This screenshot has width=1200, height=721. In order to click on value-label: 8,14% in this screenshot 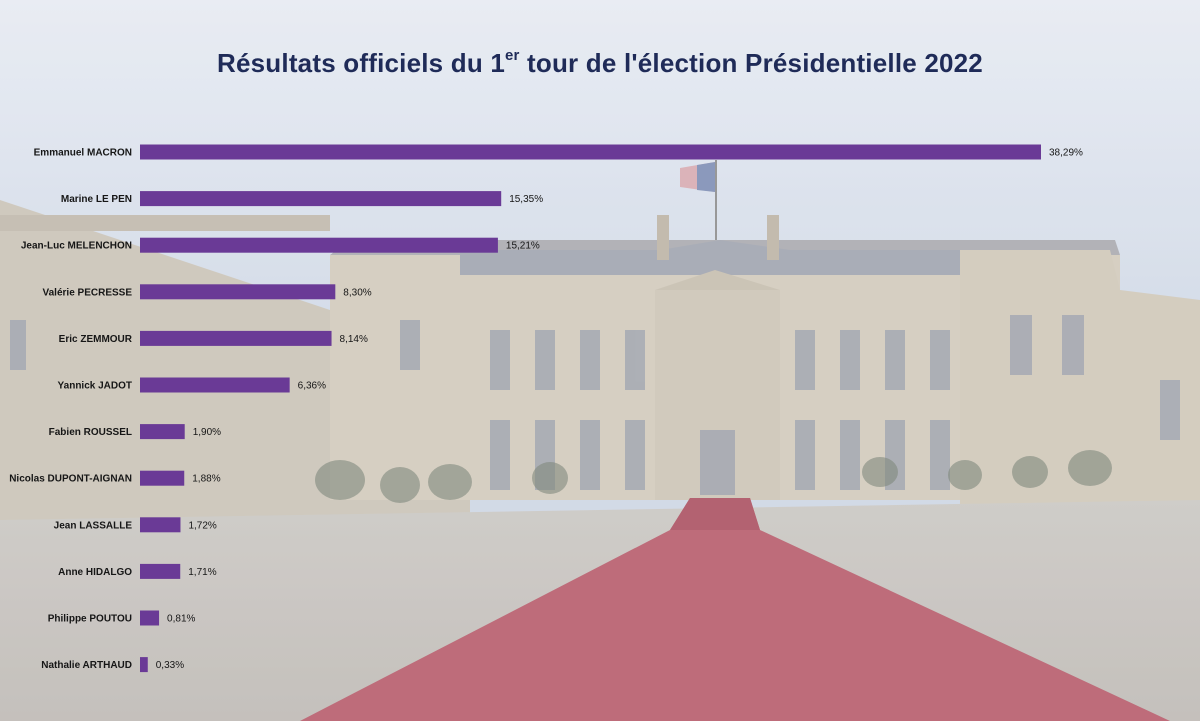, I will do `click(354, 339)`.